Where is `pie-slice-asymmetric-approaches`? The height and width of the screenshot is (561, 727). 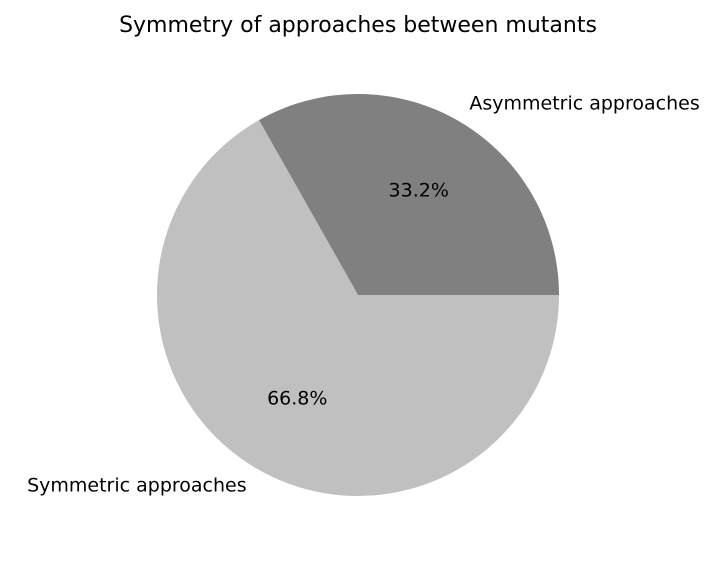
pie-slice-asymmetric-approaches is located at coordinates (408, 194).